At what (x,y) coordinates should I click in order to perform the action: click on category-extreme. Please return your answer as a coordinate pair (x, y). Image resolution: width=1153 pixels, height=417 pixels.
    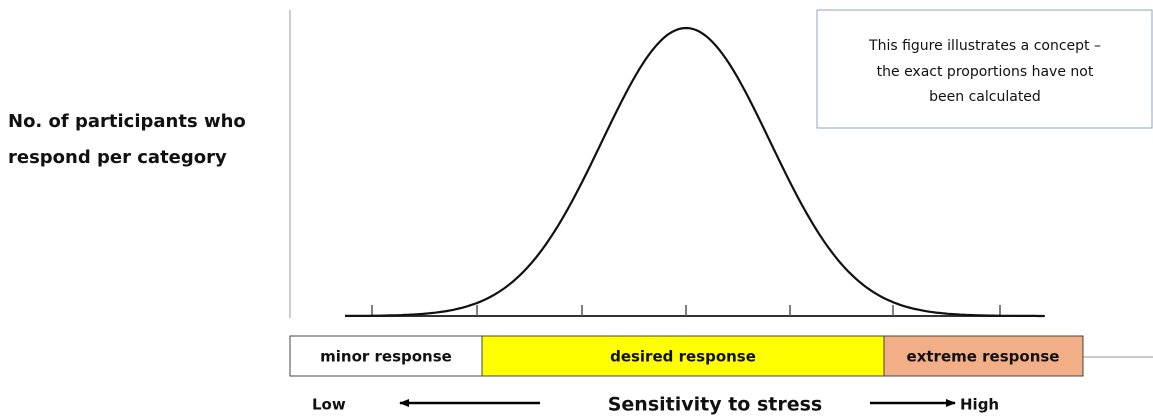
    Looking at the image, I should click on (983, 356).